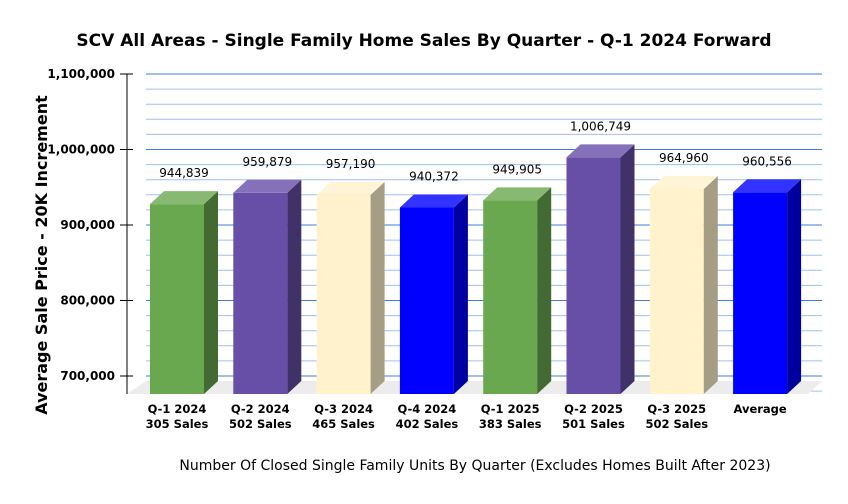 This screenshot has height=504, width=848. What do you see at coordinates (87, 376) in the screenshot?
I see `y-tick-label: 700,000` at bounding box center [87, 376].